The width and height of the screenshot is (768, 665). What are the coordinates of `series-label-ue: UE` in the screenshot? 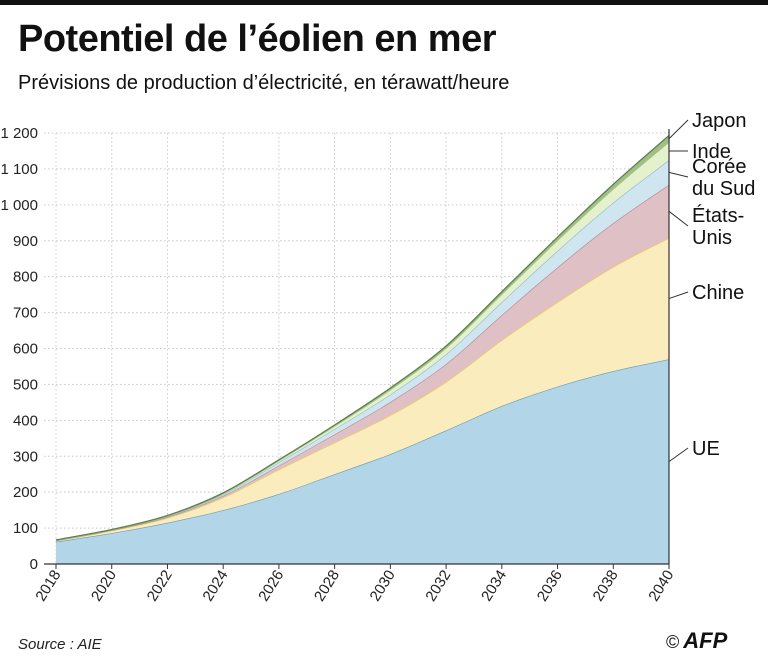 It's located at (706, 449).